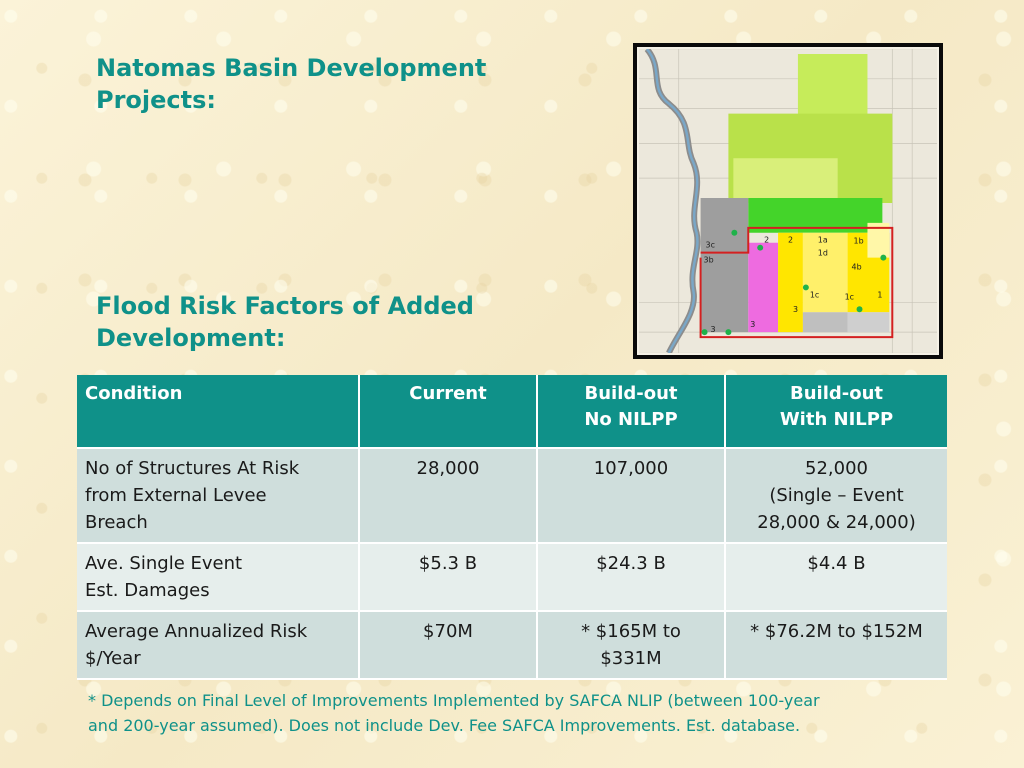 The height and width of the screenshot is (768, 1024). I want to click on map-label: 1b, so click(859, 241).